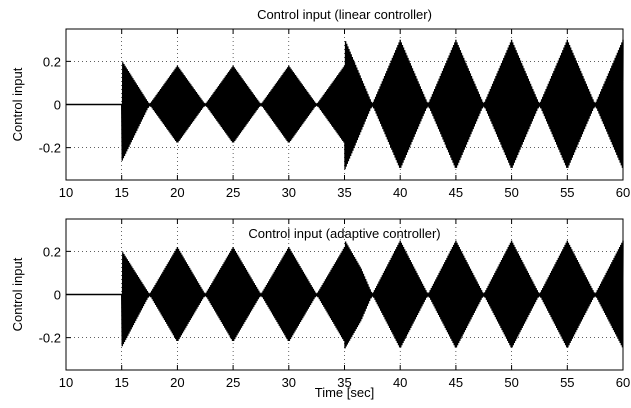  Describe the element at coordinates (17, 104) in the screenshot. I see `top-y-axis-label: Control input` at that location.